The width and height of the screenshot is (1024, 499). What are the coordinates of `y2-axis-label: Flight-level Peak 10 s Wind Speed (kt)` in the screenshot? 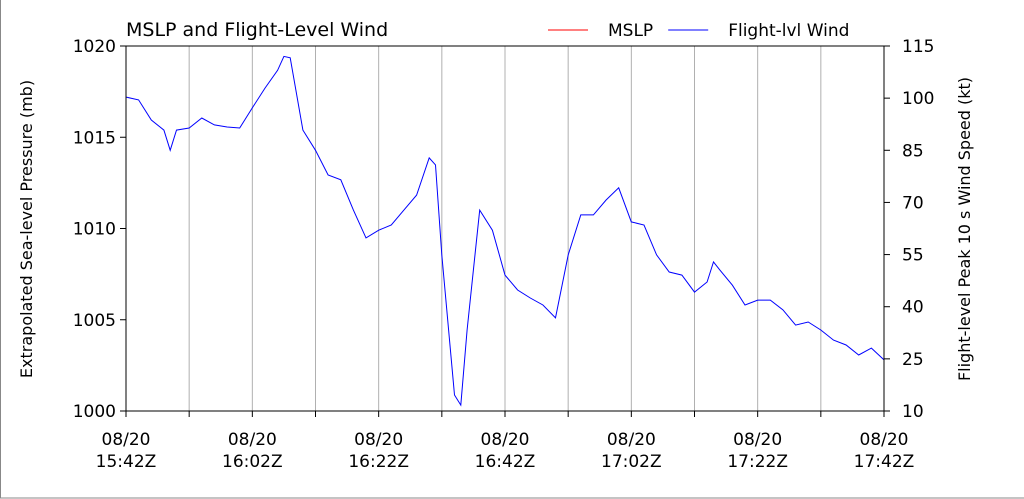 It's located at (964, 229).